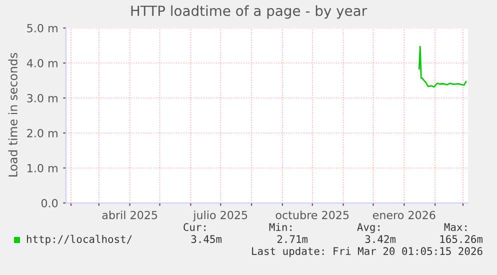 The image size is (497, 275). Describe the element at coordinates (49, 203) in the screenshot. I see `y-tick-label: 0.0` at that location.